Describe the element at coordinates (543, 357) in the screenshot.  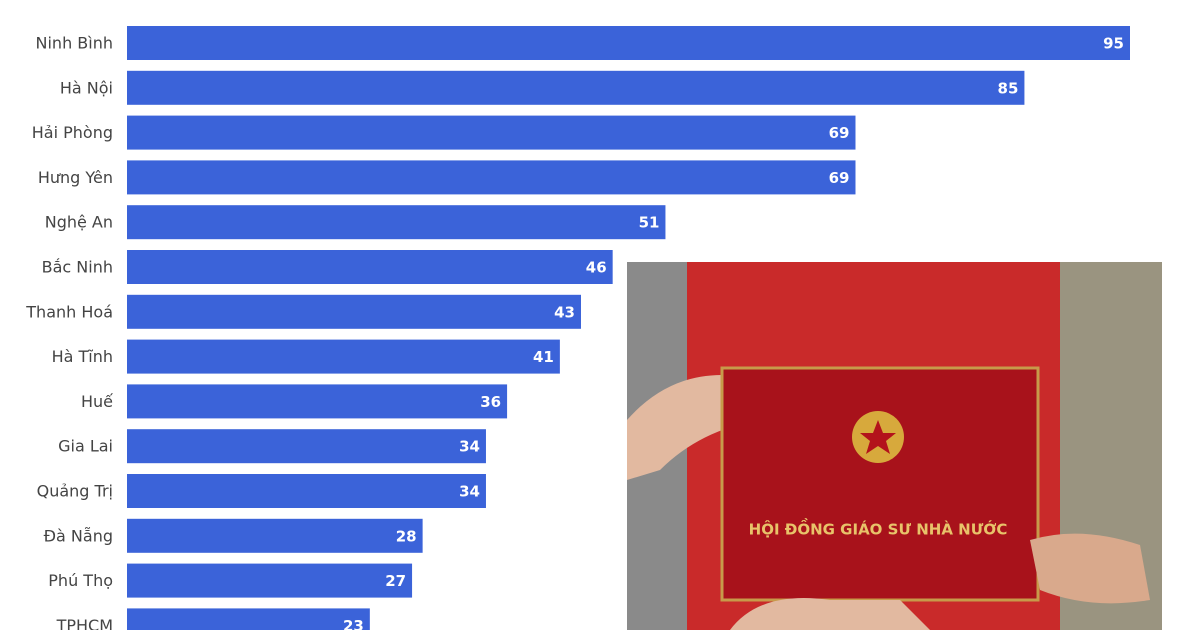
I see `value-label: 41` at that location.